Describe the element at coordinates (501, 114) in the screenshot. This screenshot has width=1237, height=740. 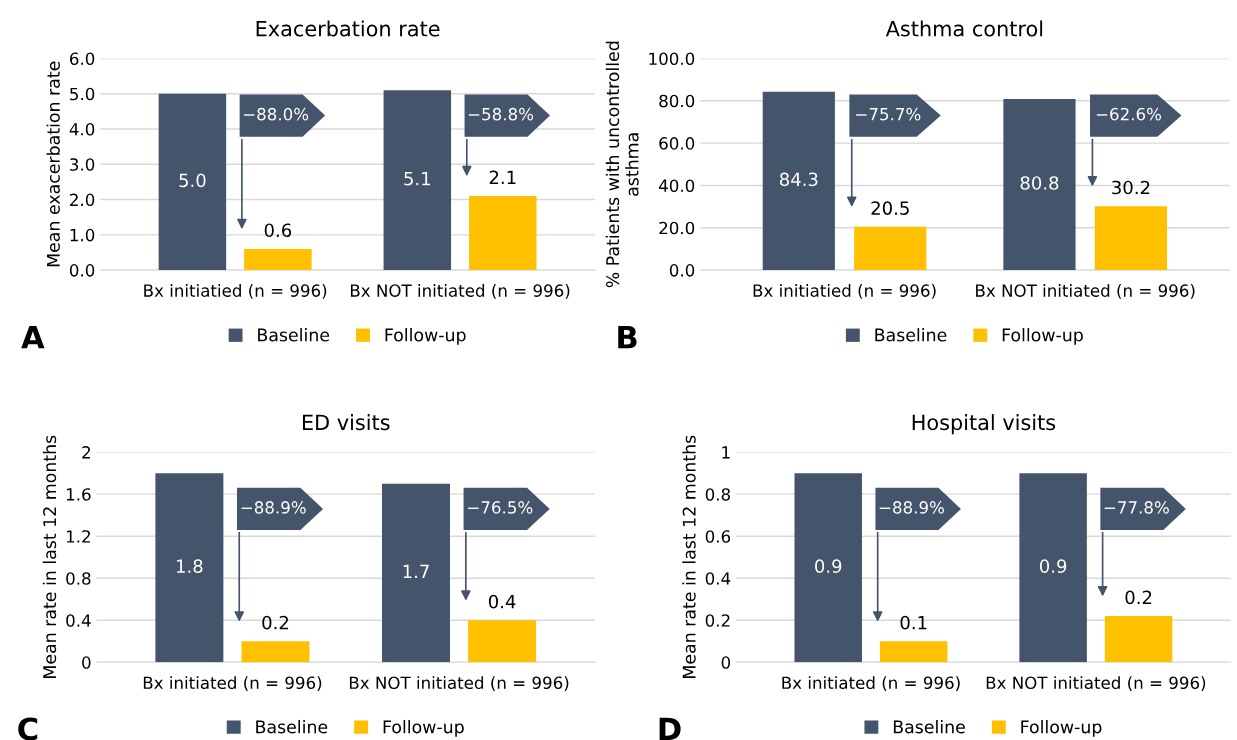
I see `annotation: −58.8%` at that location.